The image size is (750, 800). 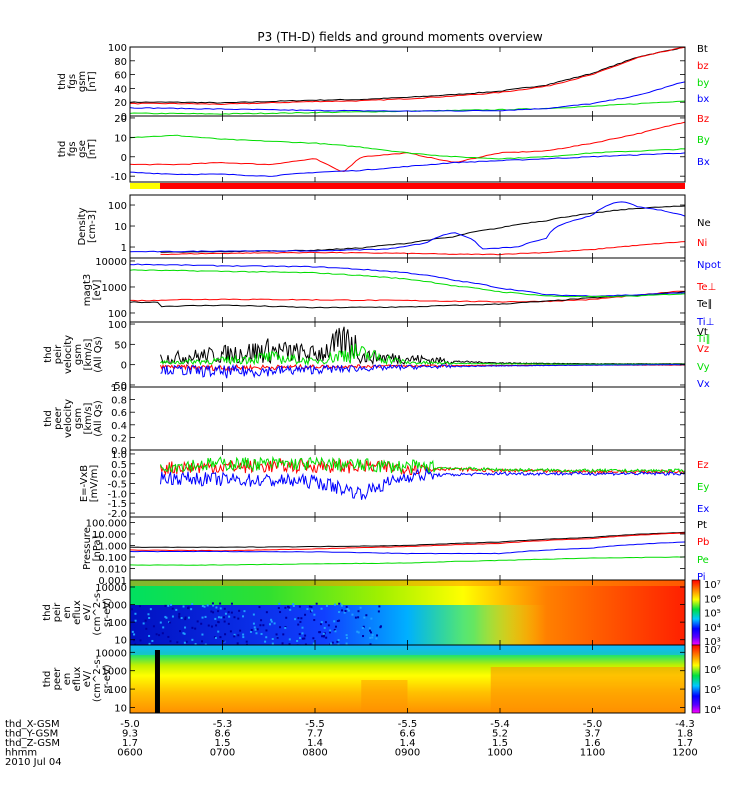 What do you see at coordinates (114, 606) in the screenshot?
I see `y-tick-label: 1000` at bounding box center [114, 606].